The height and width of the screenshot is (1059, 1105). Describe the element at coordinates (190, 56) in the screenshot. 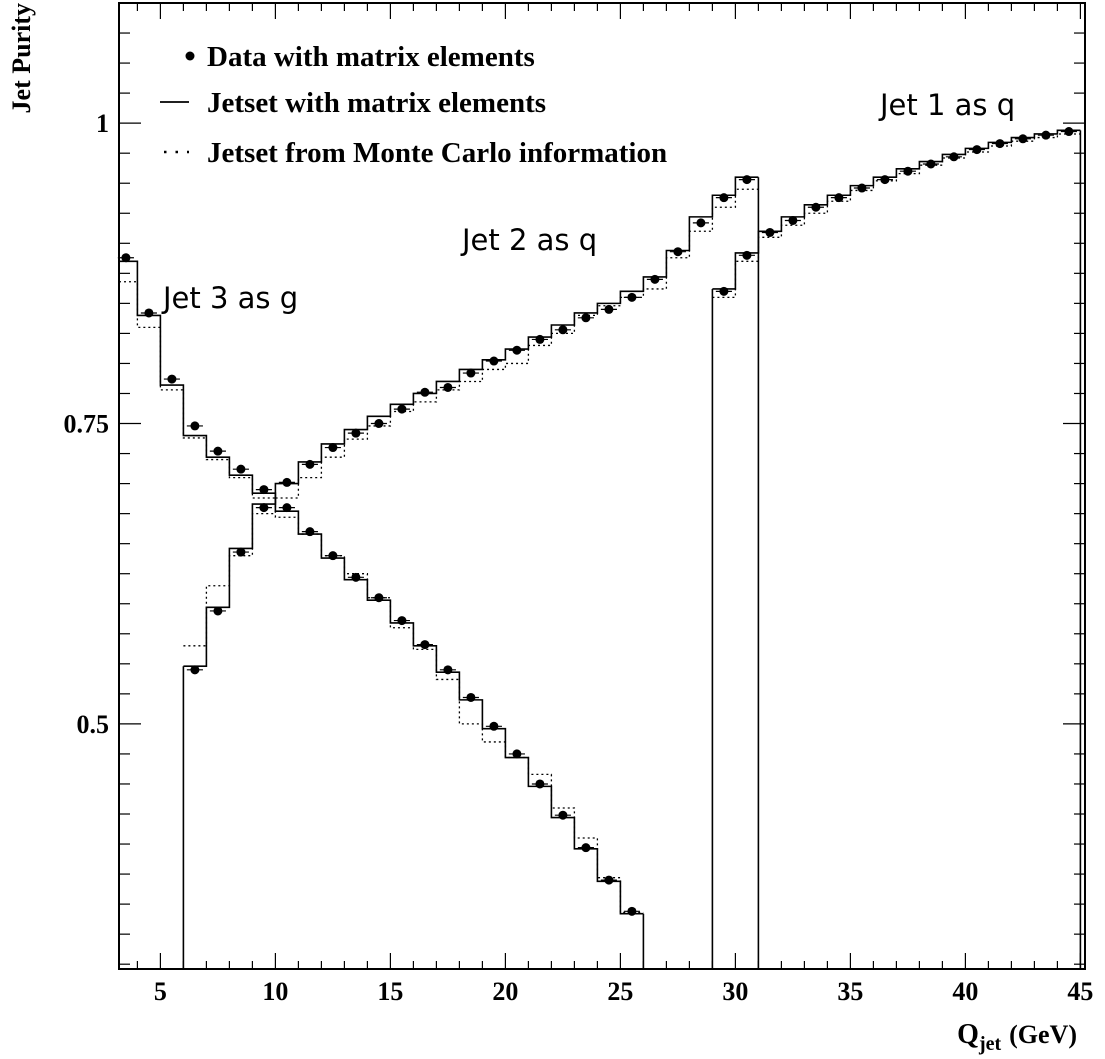

I see `legend-marker-icon` at that location.